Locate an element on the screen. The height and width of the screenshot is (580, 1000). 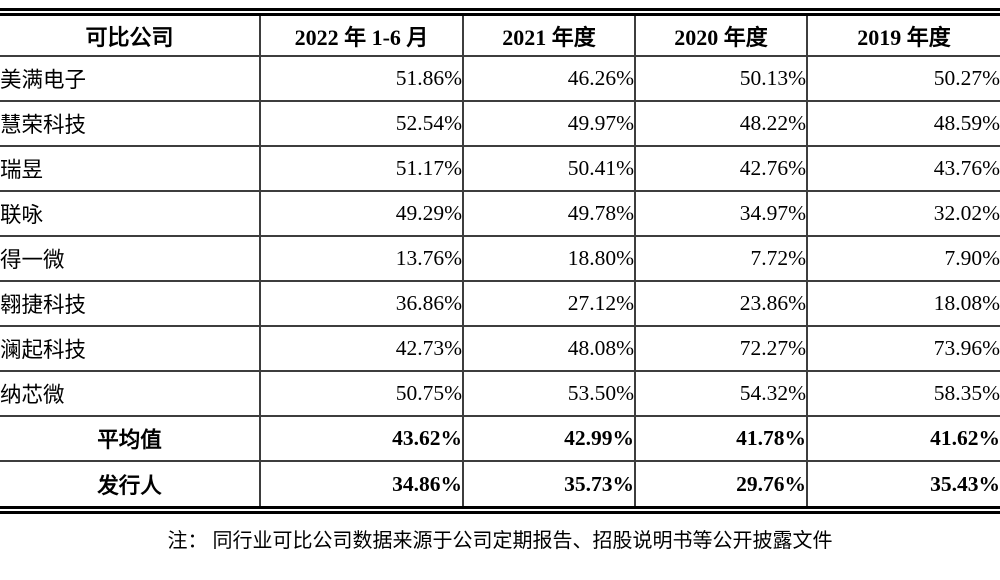
table-row-average: 平均值 43.62% 42.99% 41.78% 41.62% is located at coordinates (500, 439).